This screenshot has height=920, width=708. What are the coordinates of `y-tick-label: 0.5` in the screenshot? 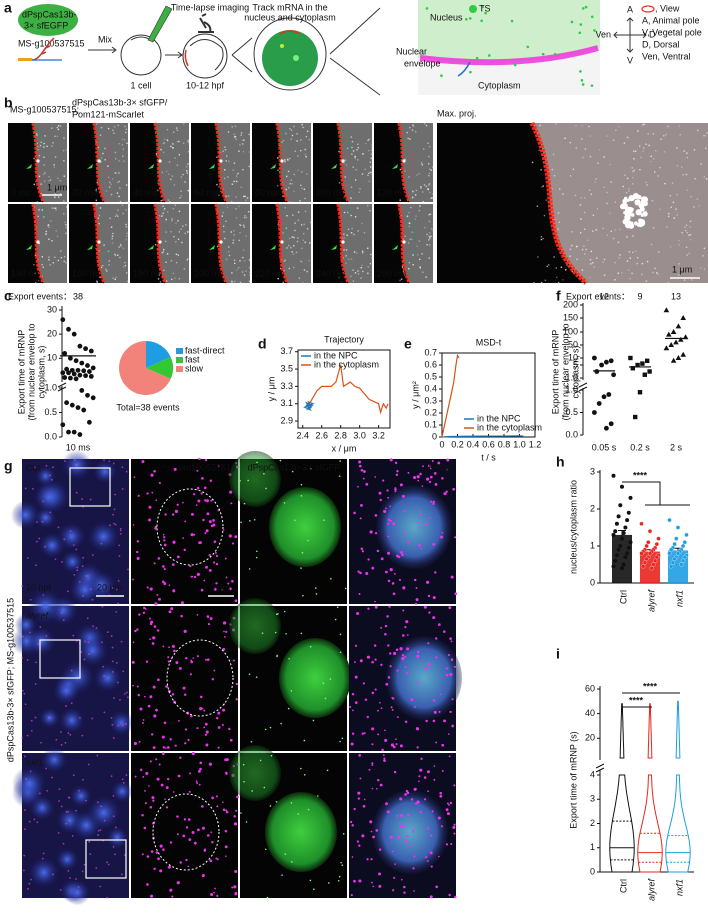 It's located at (571, 412).